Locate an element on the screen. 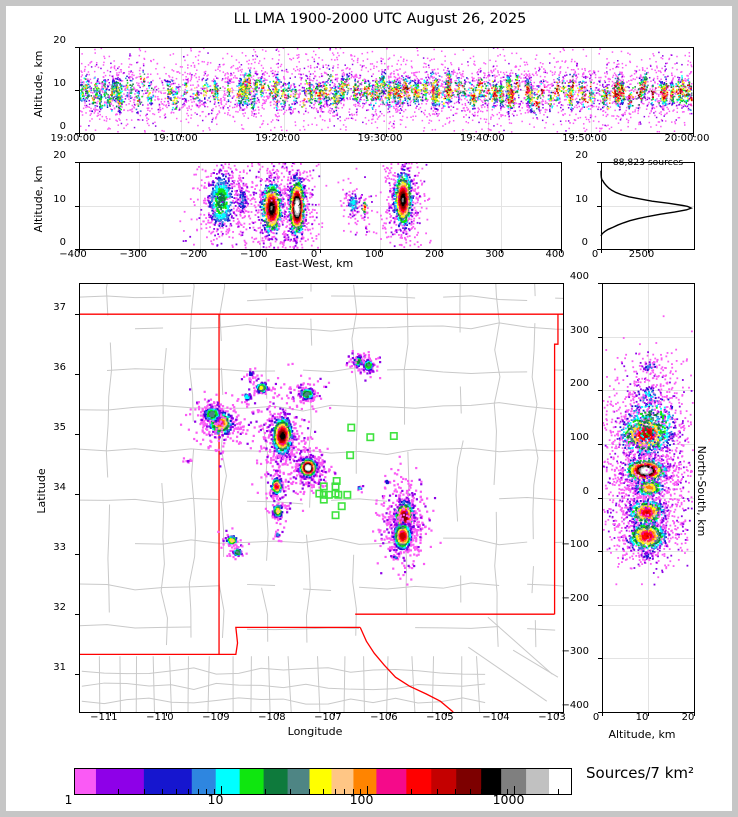 The image size is (738, 817). ew-axis-tick: 100 is located at coordinates (374, 254).